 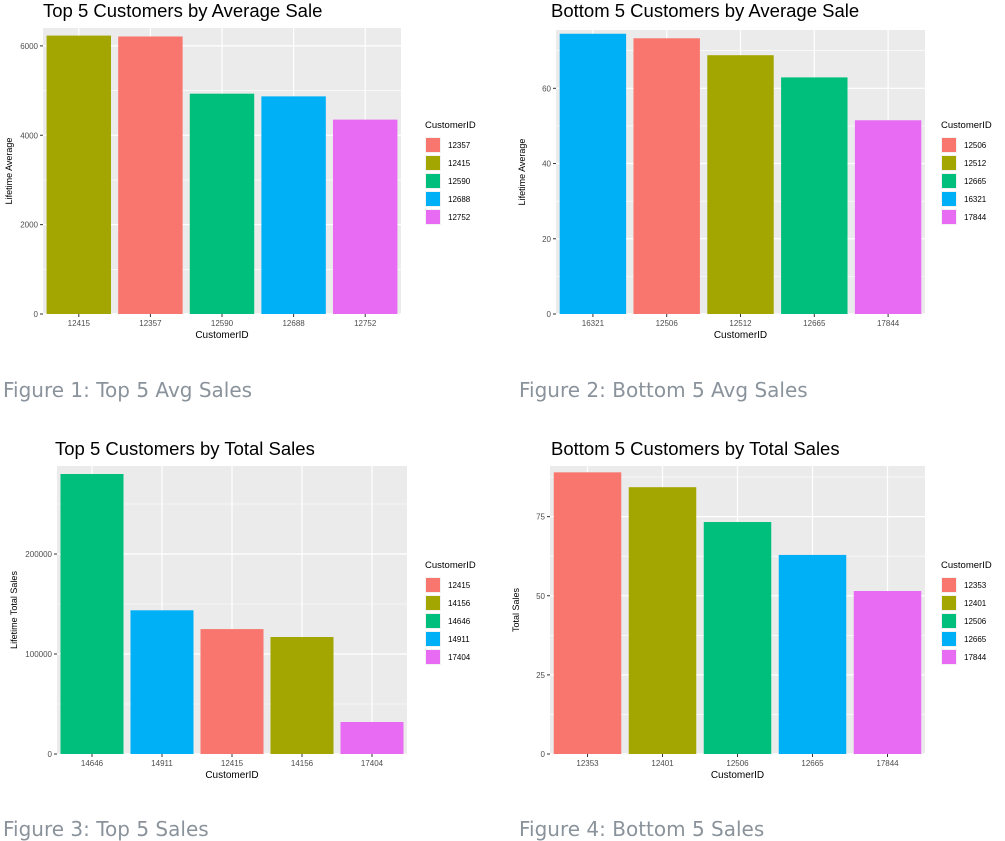 What do you see at coordinates (459, 657) in the screenshot?
I see `legend-label-17404: 17404` at bounding box center [459, 657].